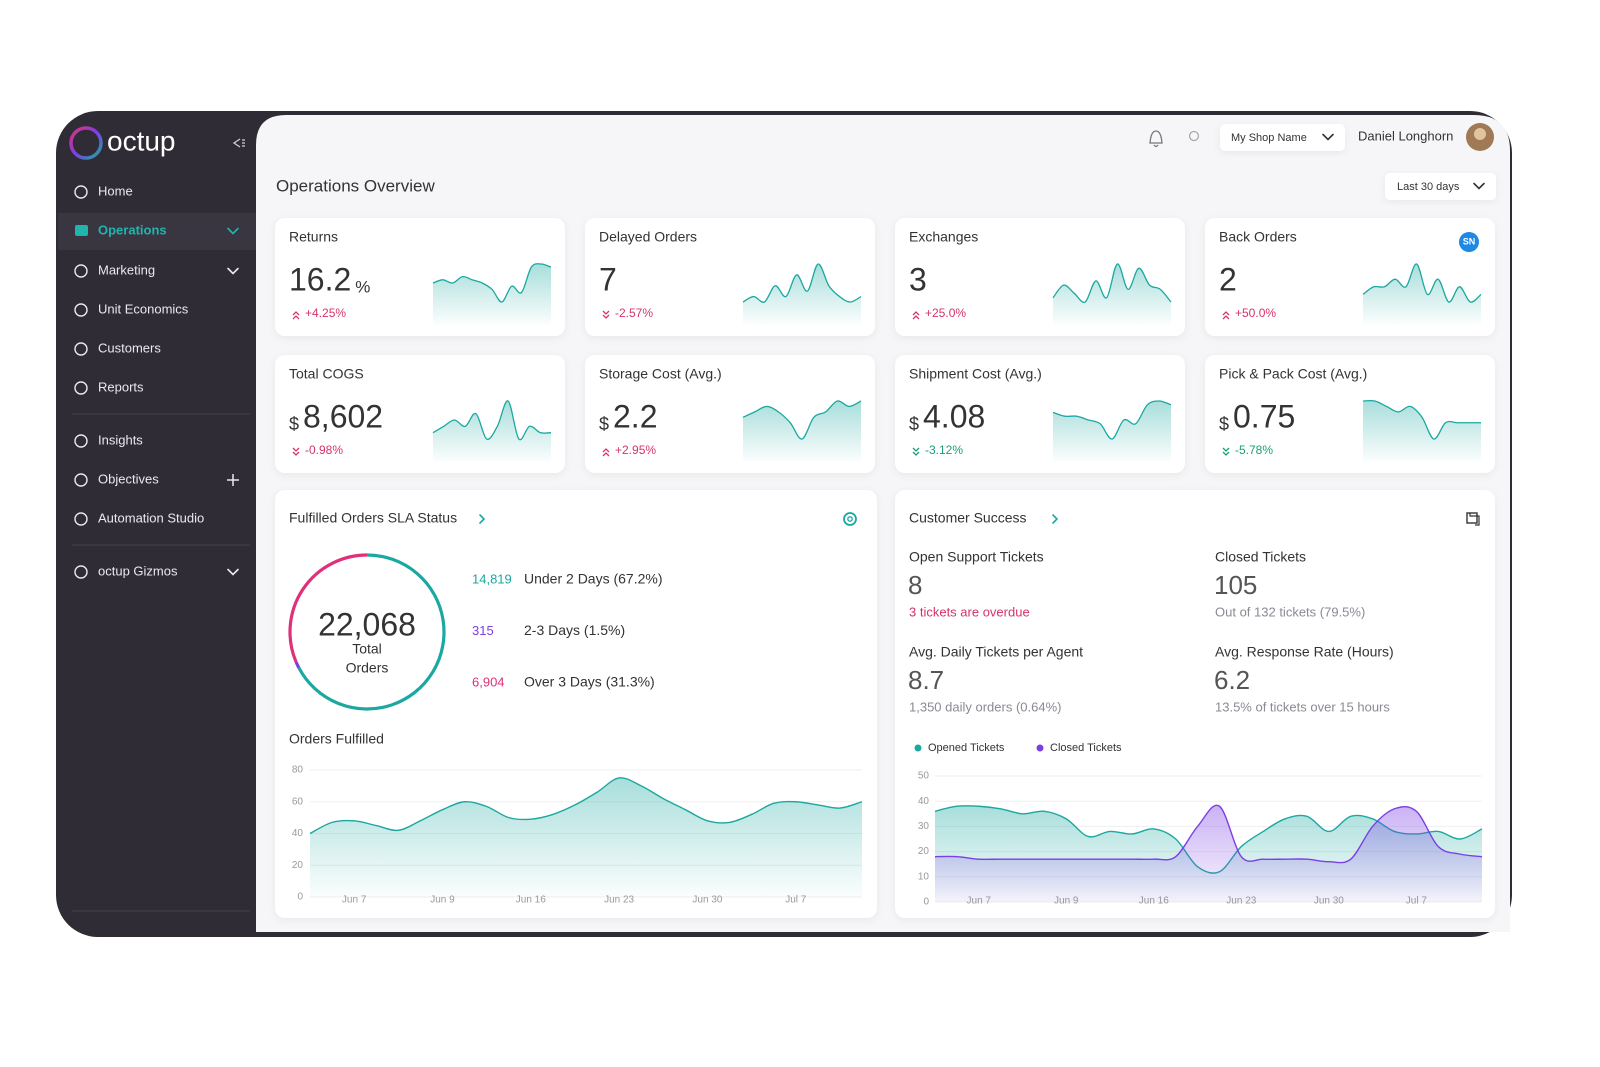 This screenshot has height=1067, width=1600. Describe the element at coordinates (324, 450) in the screenshot. I see `kpi-change: -0.98%` at that location.